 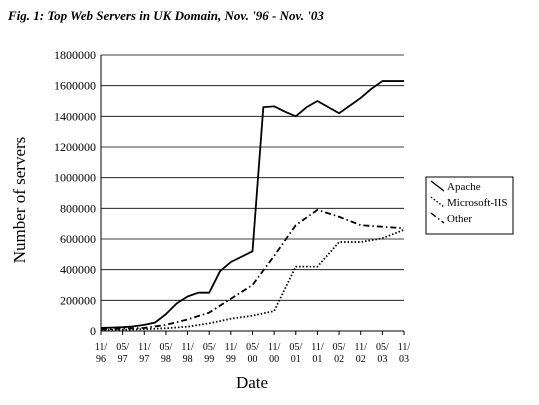 What do you see at coordinates (75, 178) in the screenshot?
I see `y-tick-label: 1000000` at bounding box center [75, 178].